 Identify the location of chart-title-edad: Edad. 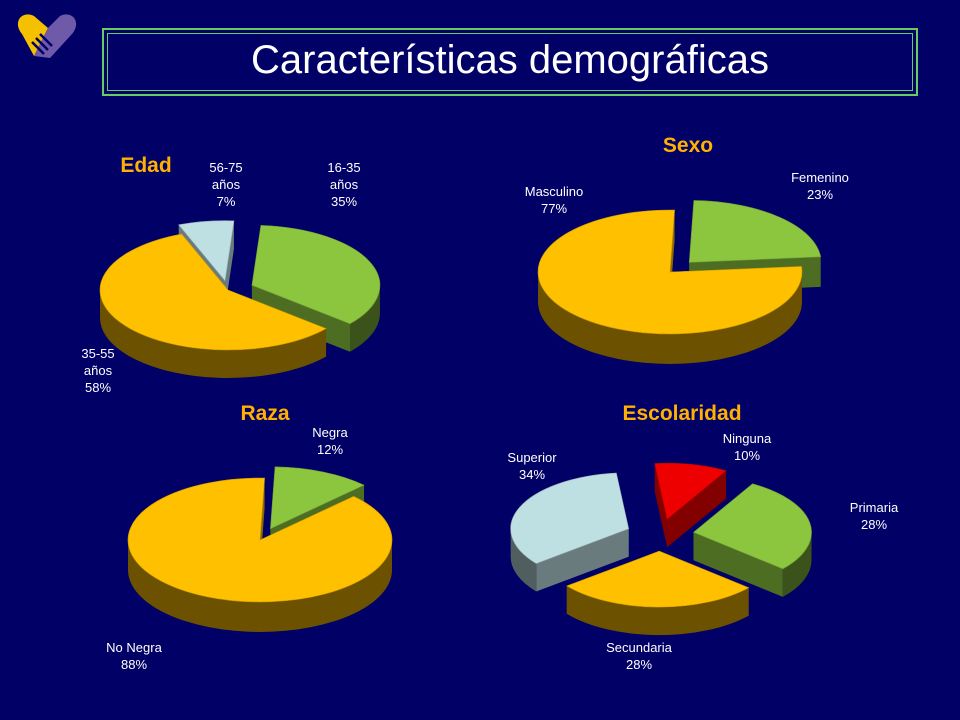
(145, 165).